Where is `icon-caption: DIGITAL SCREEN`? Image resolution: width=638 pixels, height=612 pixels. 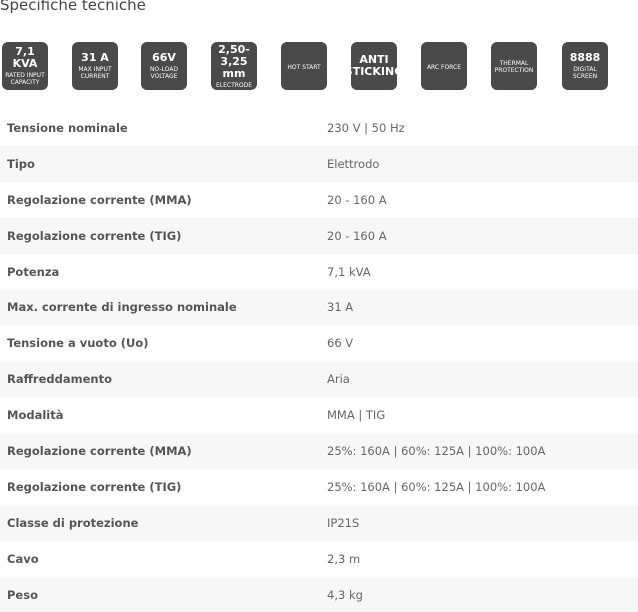
icon-caption: DIGITAL SCREEN is located at coordinates (585, 73).